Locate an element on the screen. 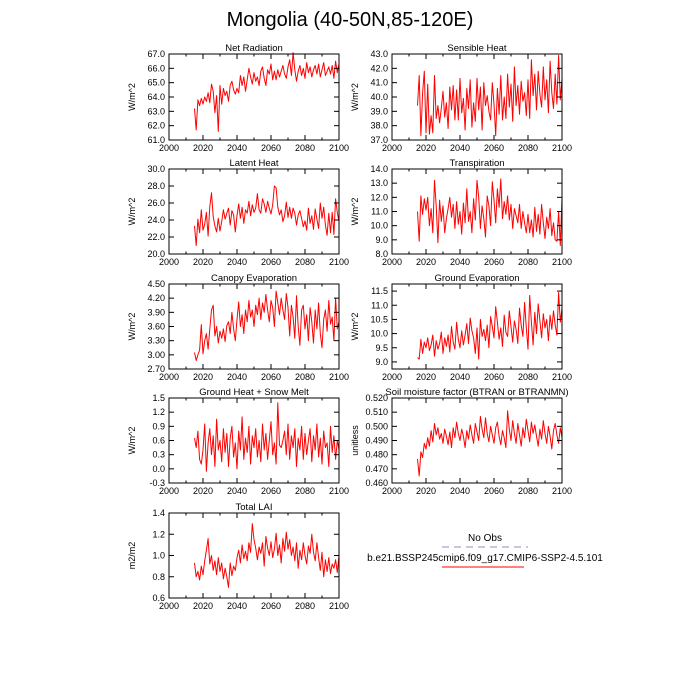 The width and height of the screenshot is (700, 700). total-lai-xtick-label: 2040 is located at coordinates (237, 606).